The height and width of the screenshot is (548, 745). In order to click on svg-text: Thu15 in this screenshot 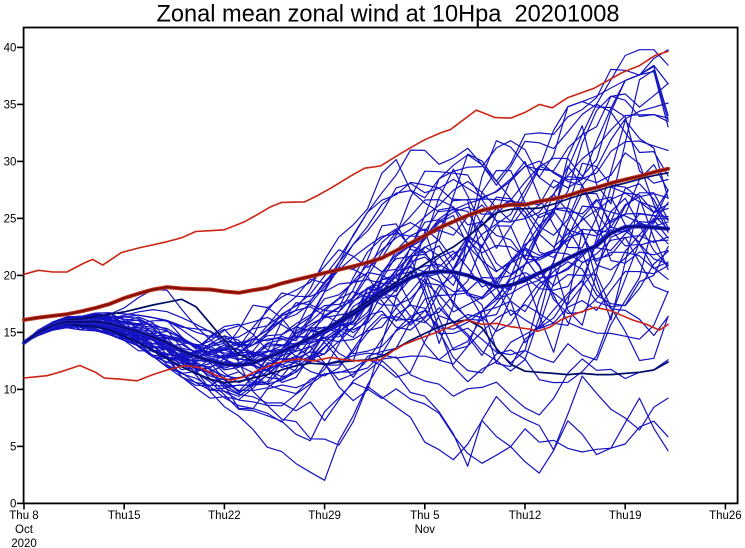, I will do `click(124, 516)`.